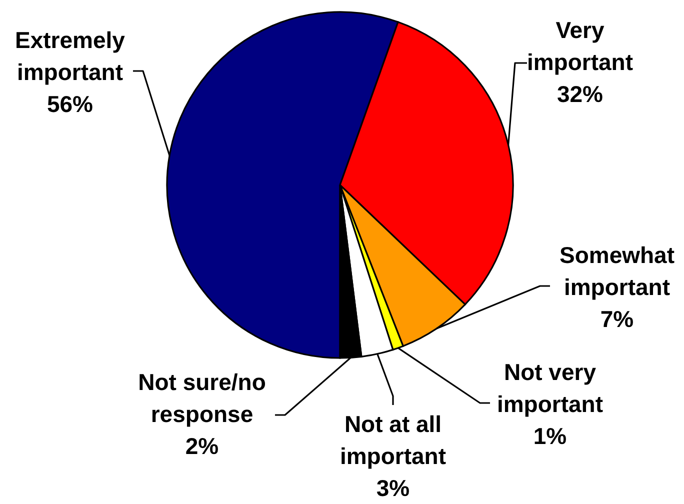  What do you see at coordinates (617, 271) in the screenshot?
I see `slice-label: Somewhat important` at bounding box center [617, 271].